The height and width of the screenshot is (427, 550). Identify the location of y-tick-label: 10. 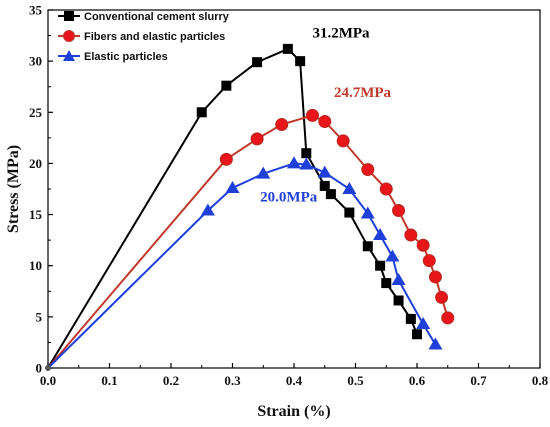
(35, 265).